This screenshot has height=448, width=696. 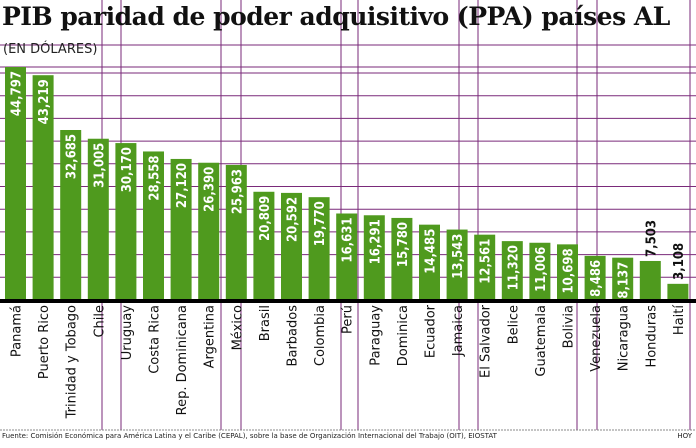 I want to click on category-label: Trinidad y Tobago, so click(x=72, y=362).